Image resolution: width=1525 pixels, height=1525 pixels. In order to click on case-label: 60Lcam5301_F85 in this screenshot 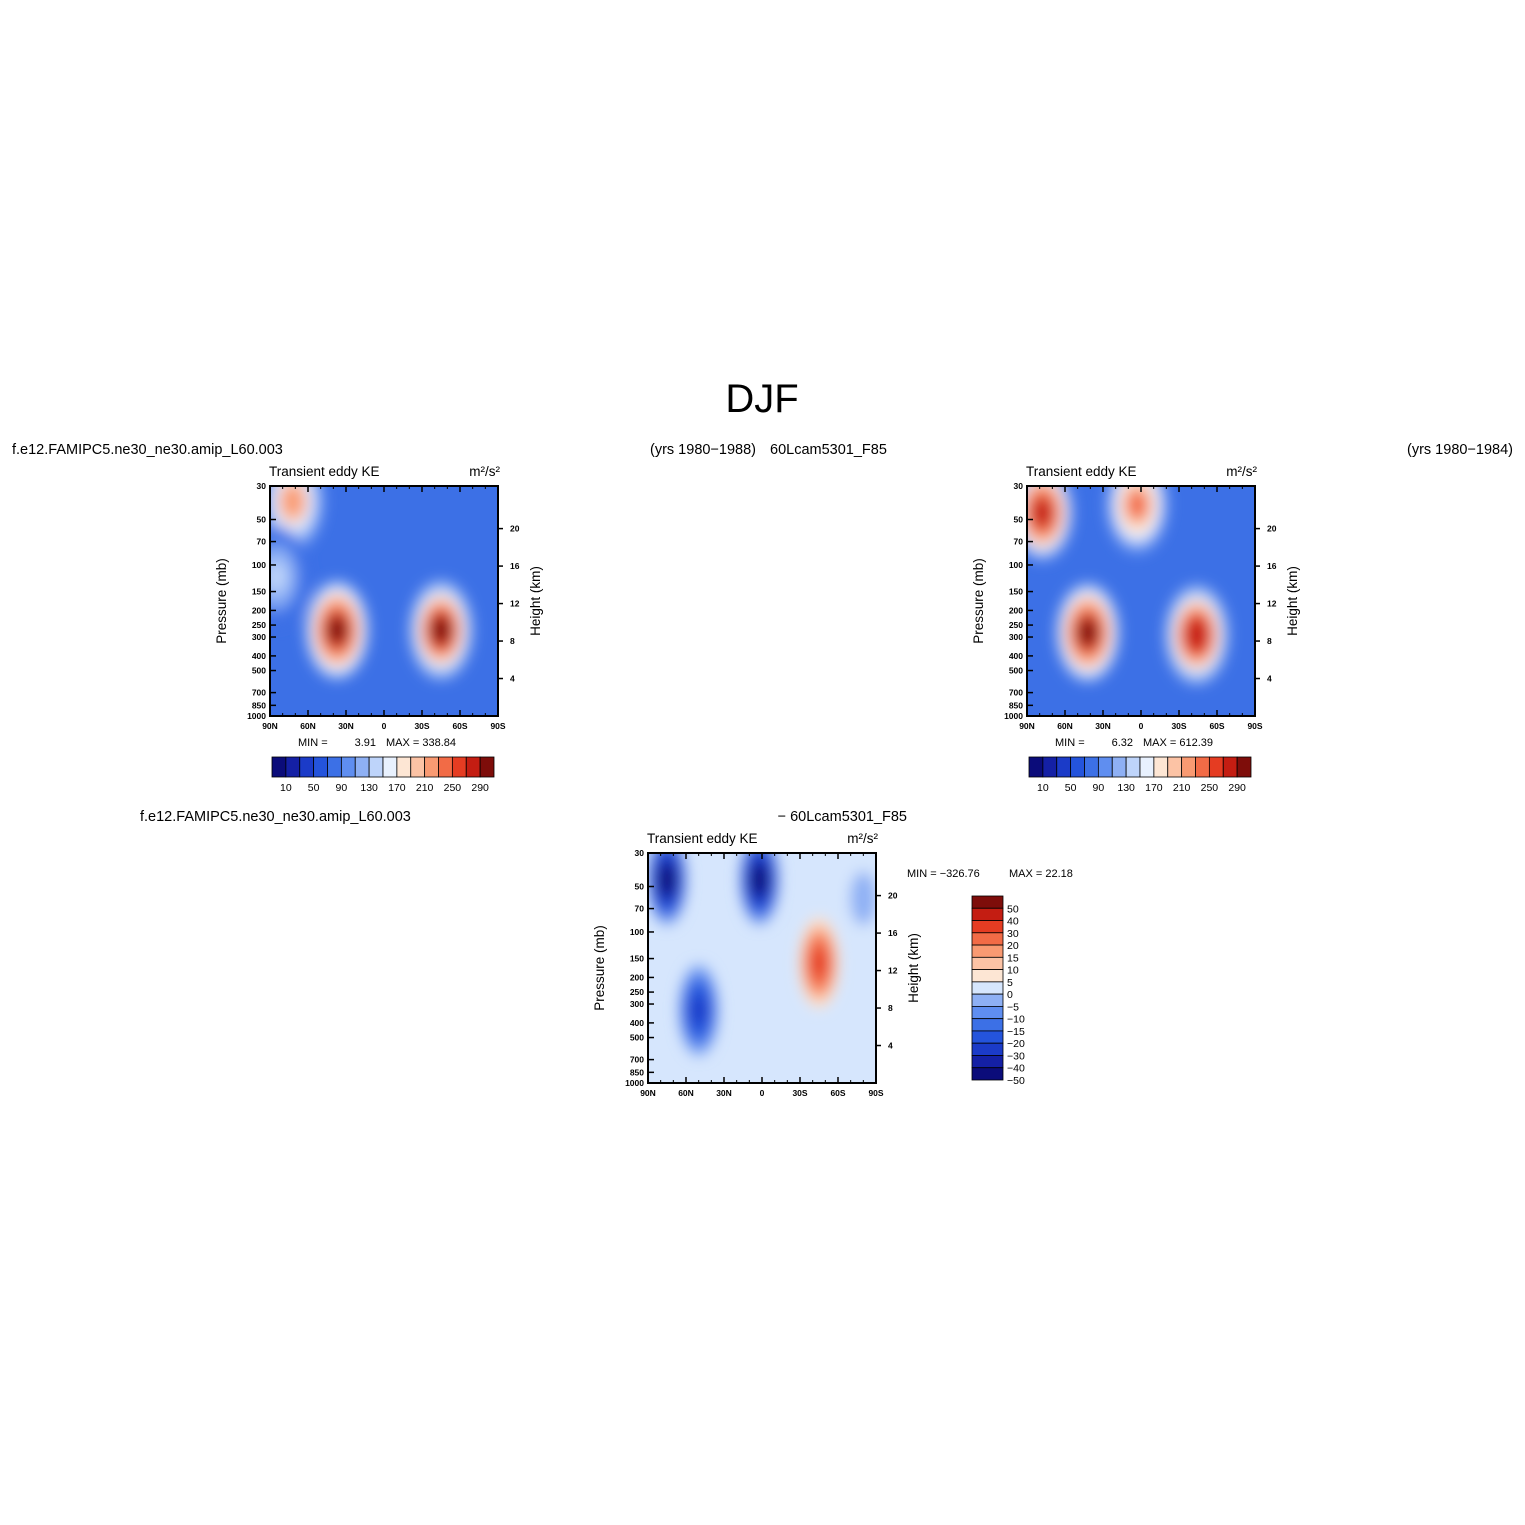, I will do `click(828, 450)`.